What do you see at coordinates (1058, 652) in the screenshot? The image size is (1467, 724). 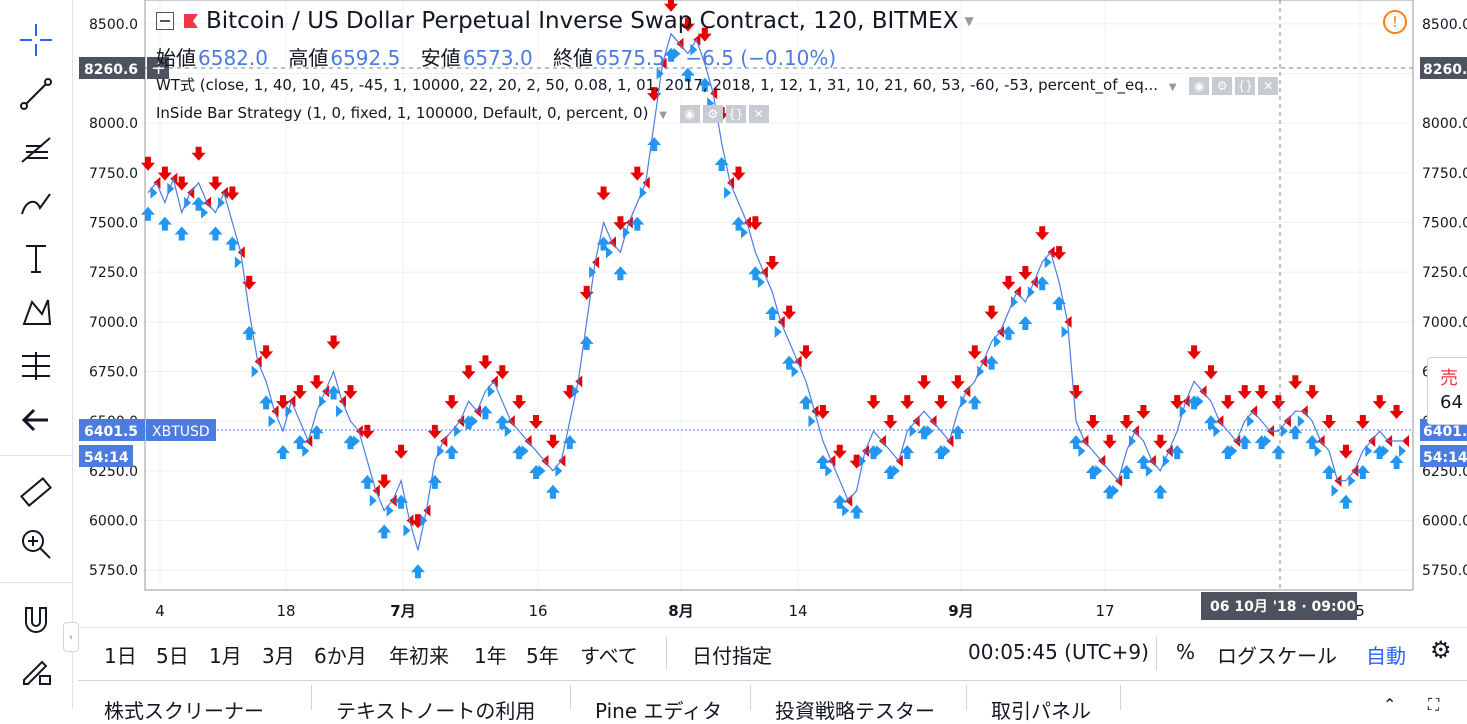 I see `clock: 00:05:45 (UTC+9)` at bounding box center [1058, 652].